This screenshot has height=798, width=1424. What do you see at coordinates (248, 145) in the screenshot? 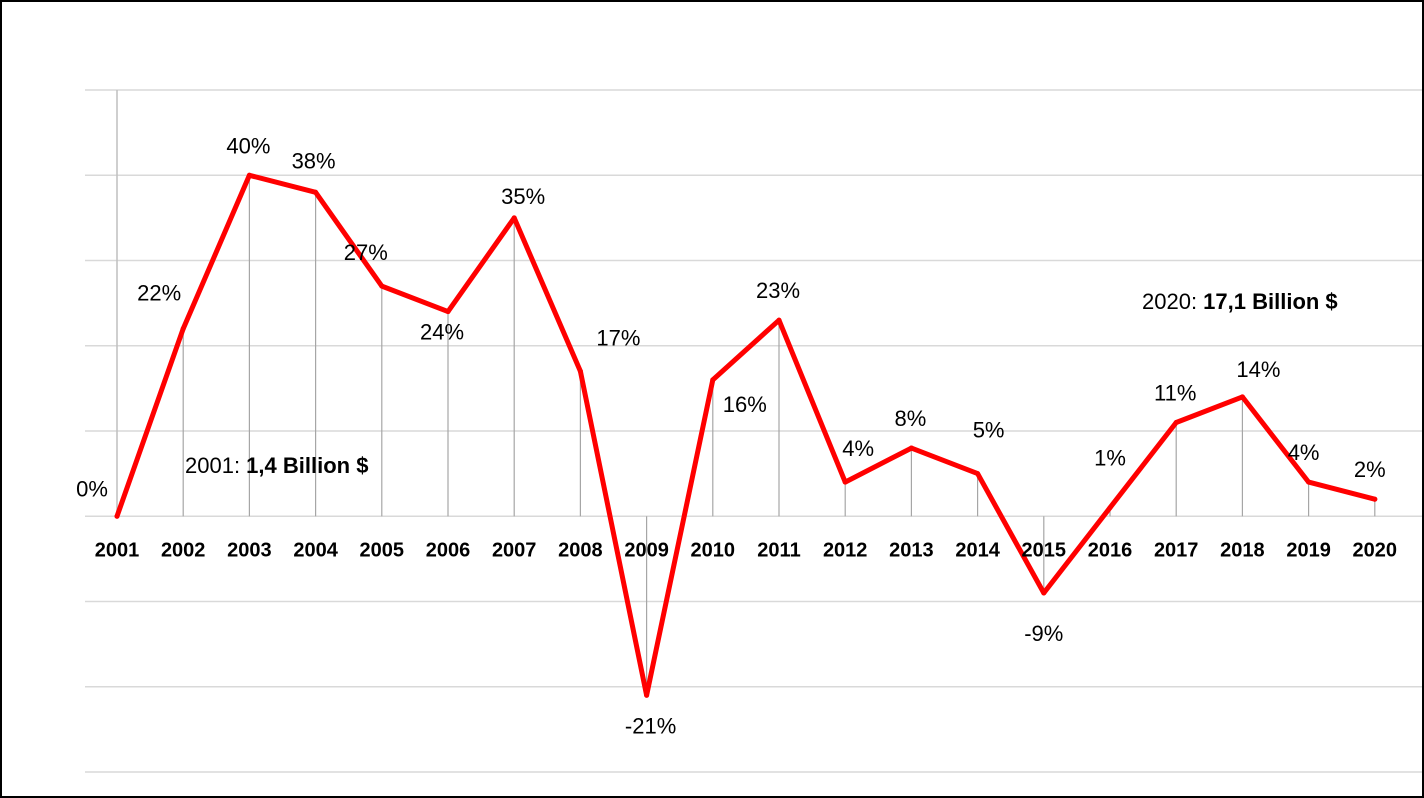
I see `data-label: 40%` at bounding box center [248, 145].